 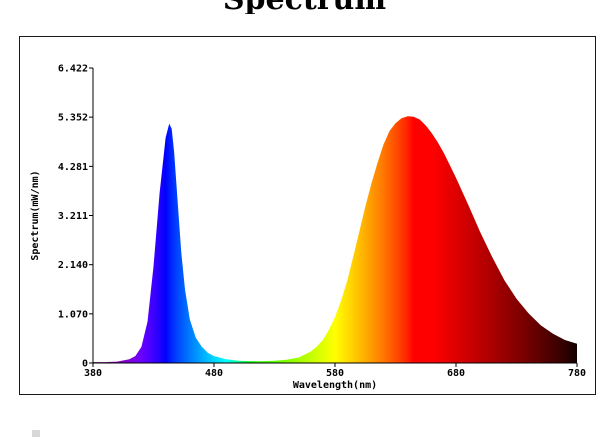 What do you see at coordinates (73, 216) in the screenshot?
I see `y-tick-label: 3.211` at bounding box center [73, 216].